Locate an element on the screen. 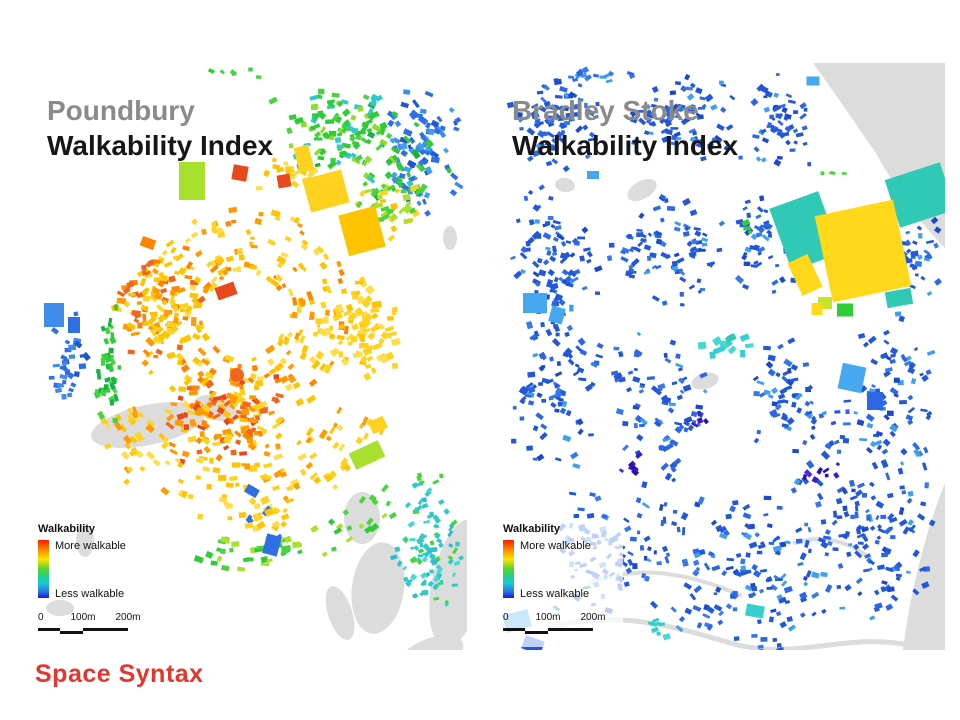 This screenshot has width=960, height=720. poundbury-scale-bar: 0 100m 200m is located at coordinates (93, 625).